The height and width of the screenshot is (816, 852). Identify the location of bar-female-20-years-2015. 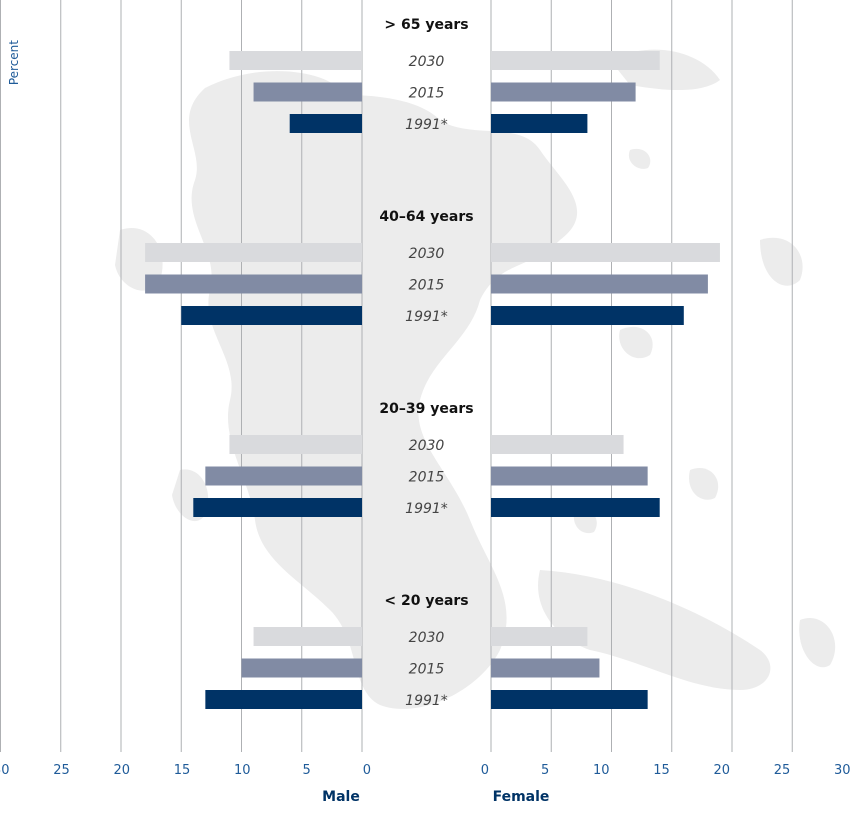
(545, 668).